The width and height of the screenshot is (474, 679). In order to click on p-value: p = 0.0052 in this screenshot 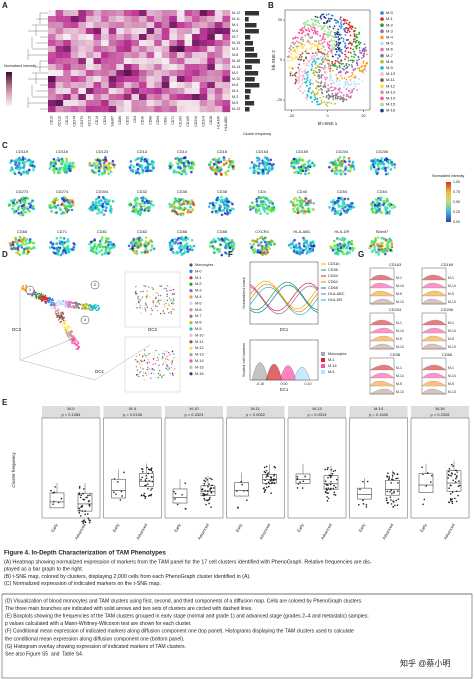, I will do `click(256, 414)`.